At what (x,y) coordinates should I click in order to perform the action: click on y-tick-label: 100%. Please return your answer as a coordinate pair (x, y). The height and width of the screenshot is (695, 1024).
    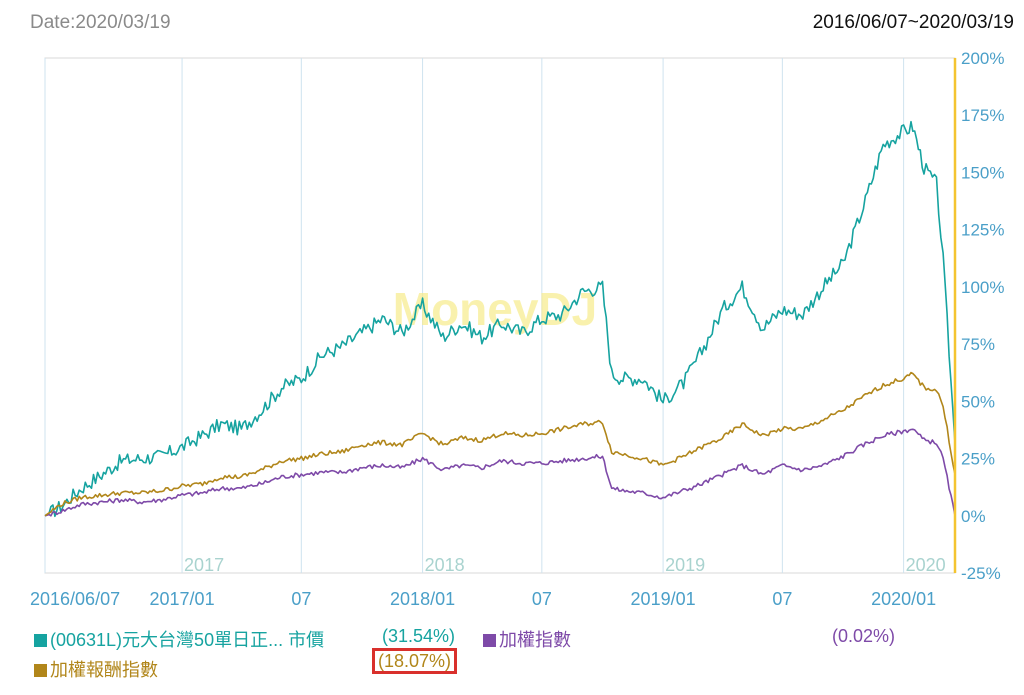
    Looking at the image, I should click on (982, 287).